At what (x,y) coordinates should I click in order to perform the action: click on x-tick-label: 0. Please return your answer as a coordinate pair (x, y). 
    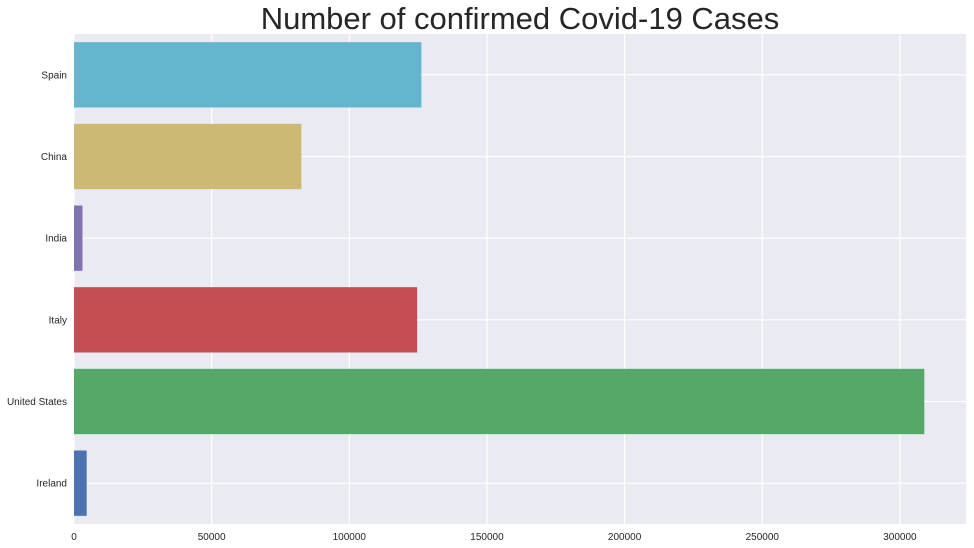
    Looking at the image, I should click on (74, 537).